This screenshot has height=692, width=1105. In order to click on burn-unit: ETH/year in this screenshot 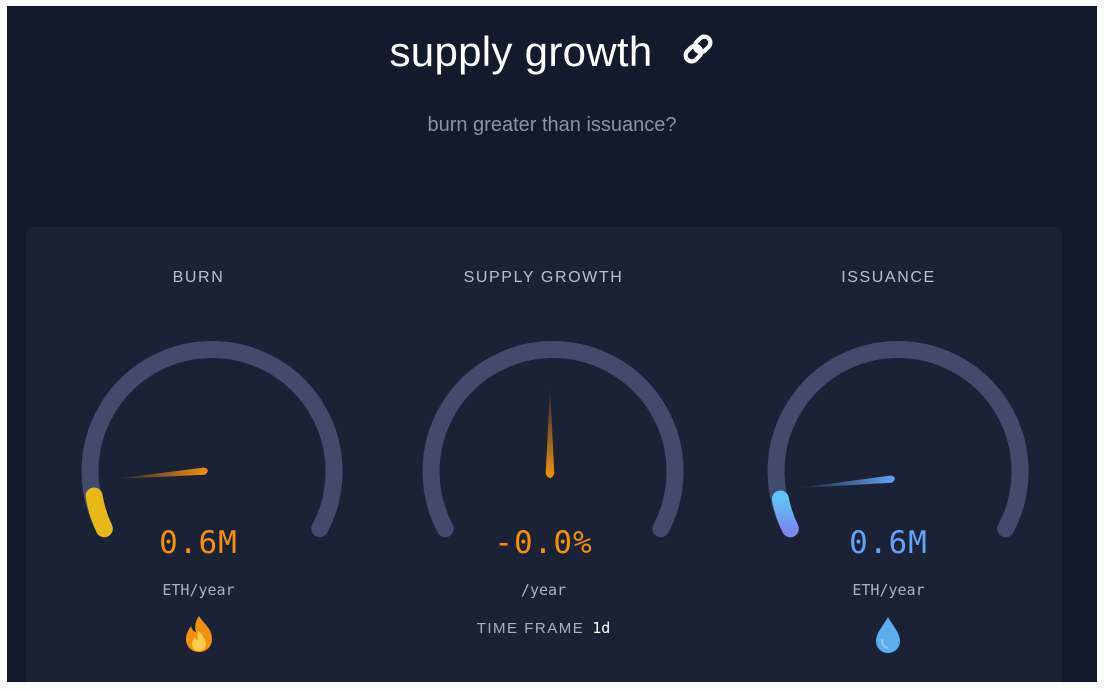, I will do `click(198, 590)`.